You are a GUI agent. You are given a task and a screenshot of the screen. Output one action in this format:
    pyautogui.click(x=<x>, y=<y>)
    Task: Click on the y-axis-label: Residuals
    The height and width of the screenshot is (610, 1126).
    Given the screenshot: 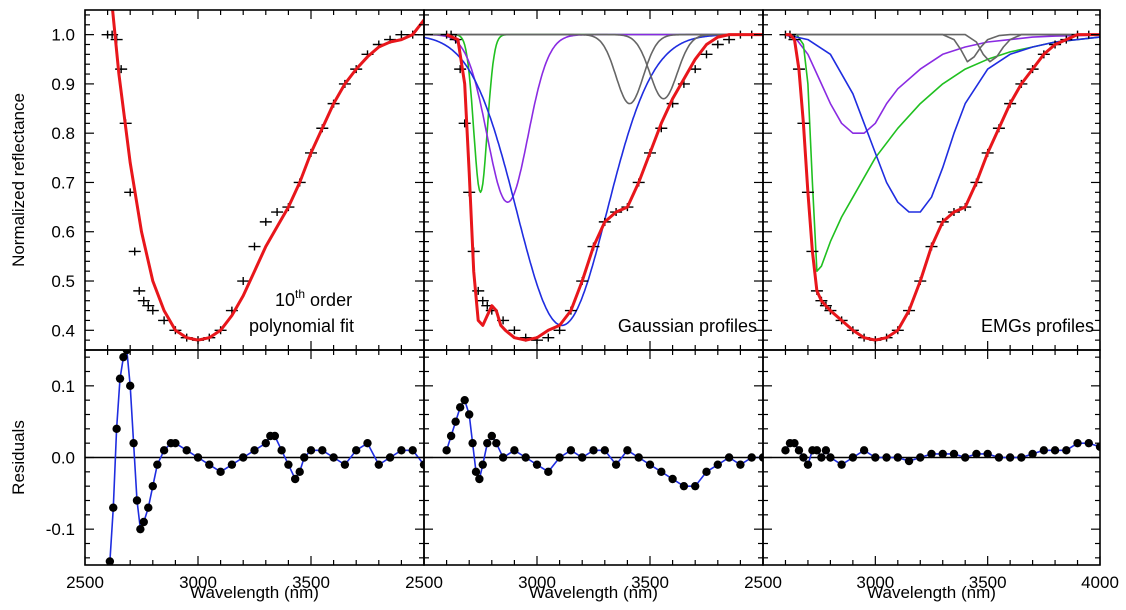 What is the action you would take?
    pyautogui.click(x=18, y=457)
    